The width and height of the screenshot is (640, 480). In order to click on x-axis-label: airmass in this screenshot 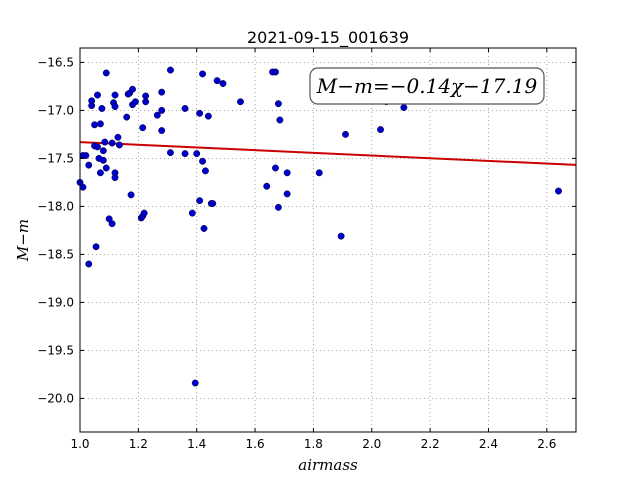, I will do `click(328, 465)`.